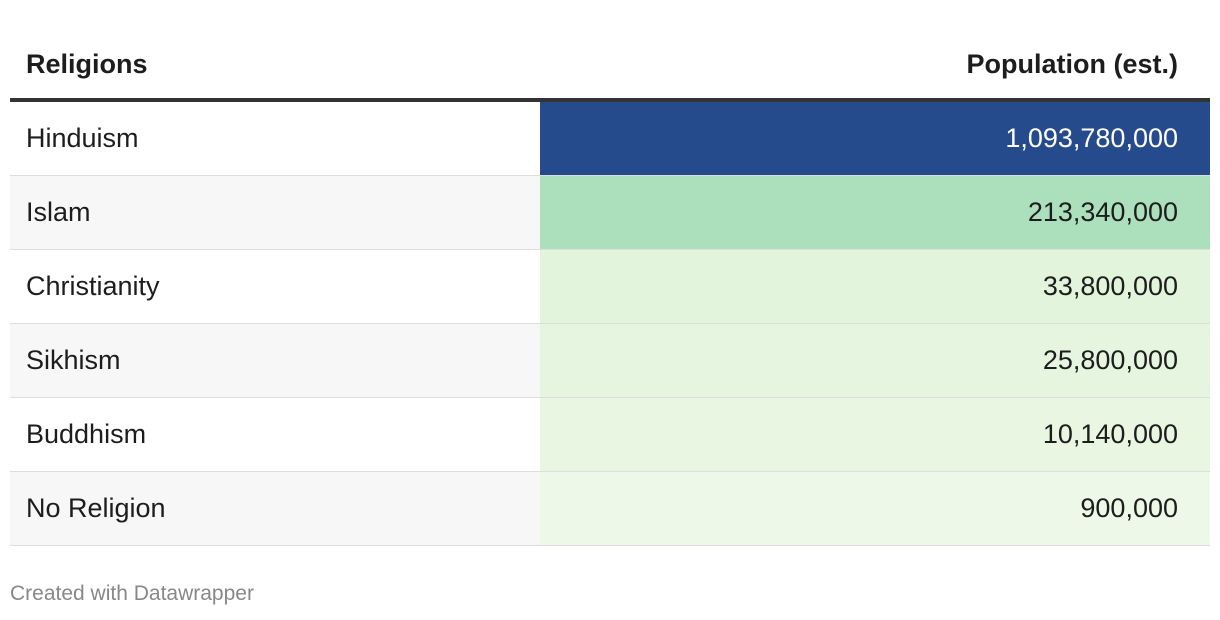 This screenshot has width=1220, height=620. Describe the element at coordinates (610, 100) in the screenshot. I see `header-rule` at that location.